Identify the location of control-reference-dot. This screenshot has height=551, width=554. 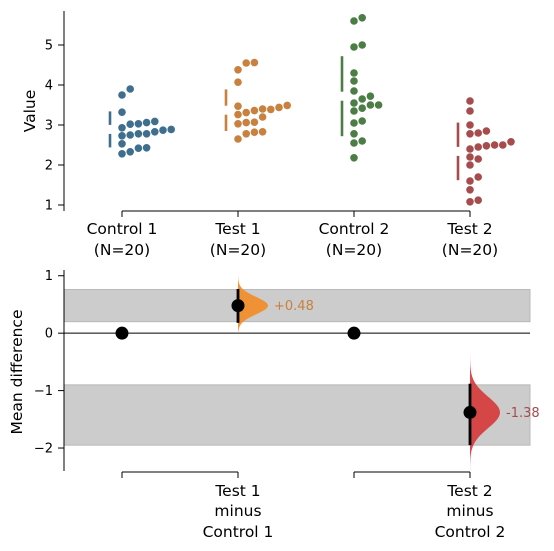
(122, 333).